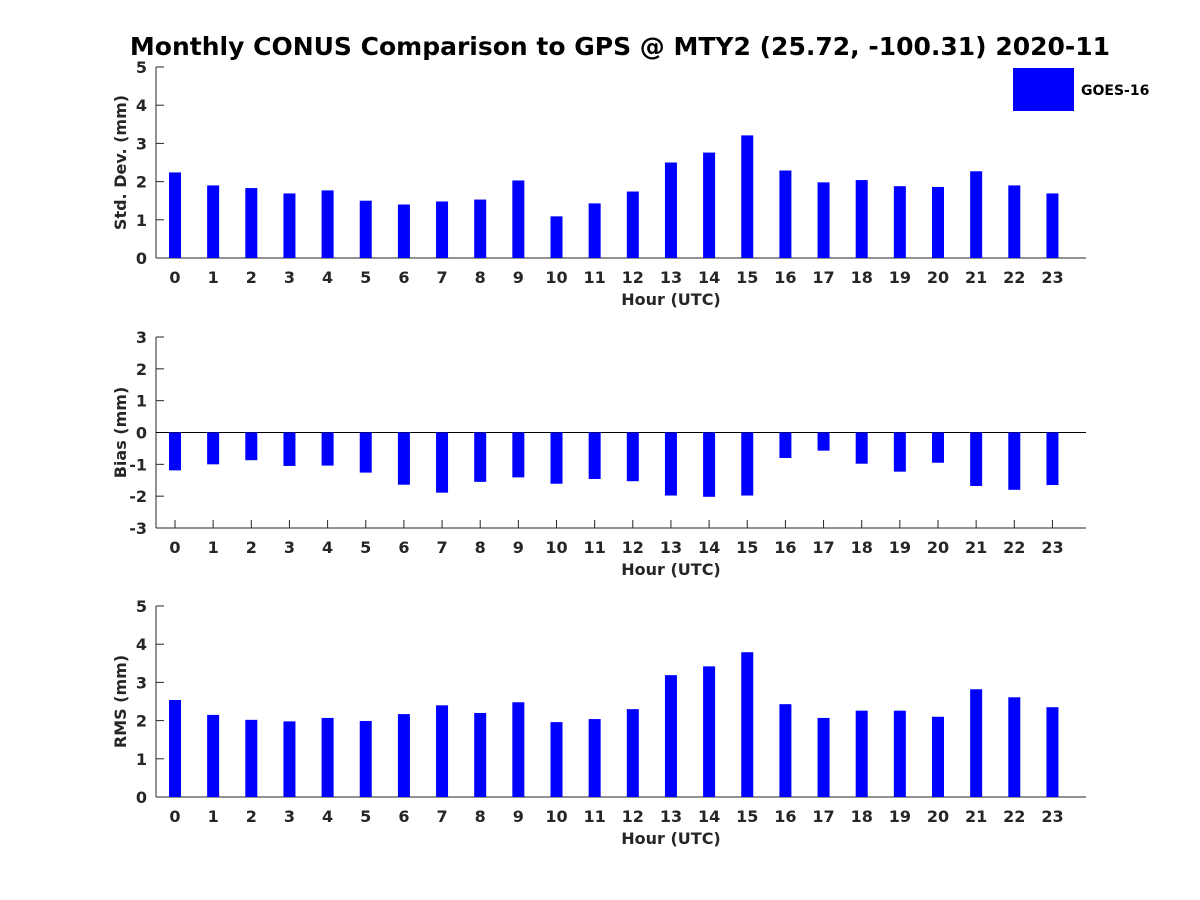 The width and height of the screenshot is (1200, 900). What do you see at coordinates (518, 277) in the screenshot?
I see `std-dev-x-tick-label: 9` at bounding box center [518, 277].